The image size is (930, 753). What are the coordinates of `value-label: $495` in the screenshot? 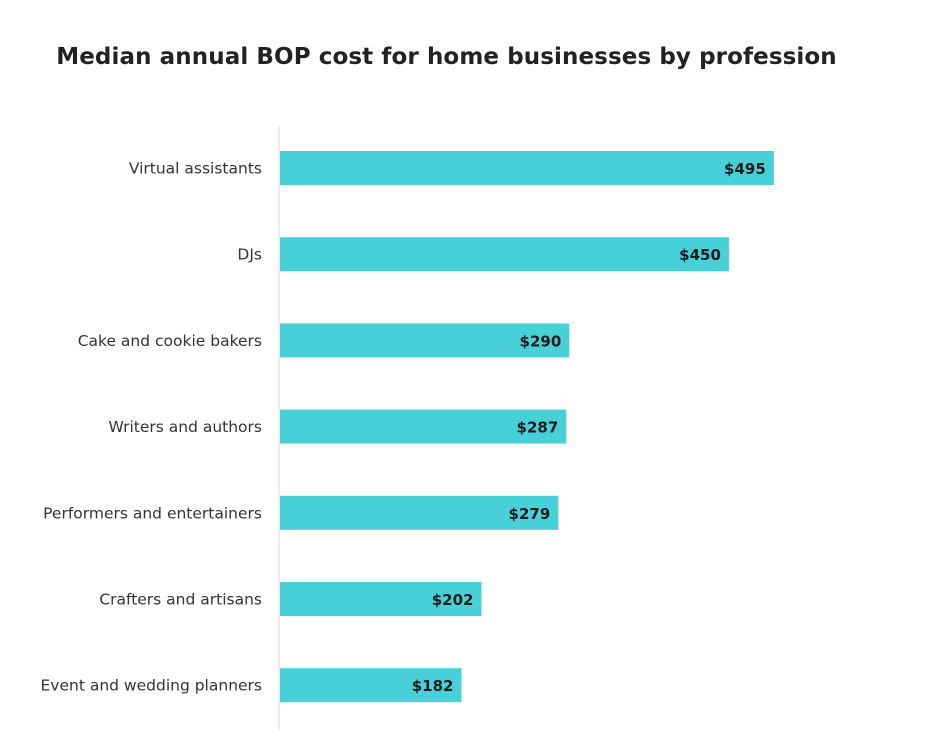 It's located at (745, 169).